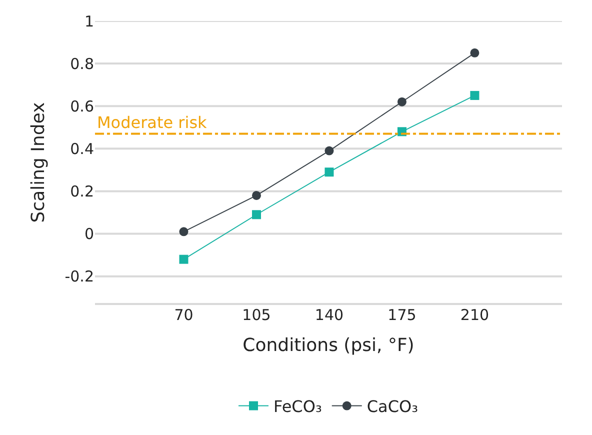 This screenshot has height=435, width=592. I want to click on y-tick-label: 1, so click(89, 21).